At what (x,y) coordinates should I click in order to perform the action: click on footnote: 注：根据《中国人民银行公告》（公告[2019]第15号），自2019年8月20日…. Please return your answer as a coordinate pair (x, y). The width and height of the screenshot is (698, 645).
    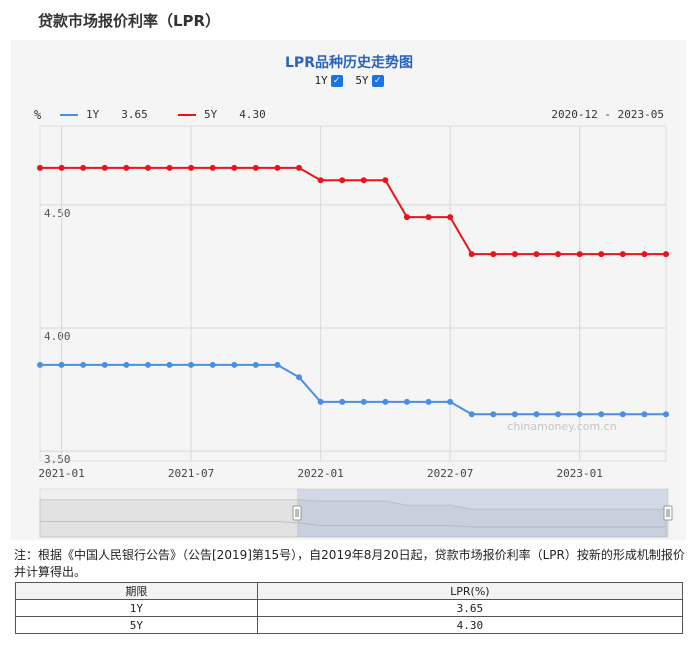
    Looking at the image, I should click on (349, 563).